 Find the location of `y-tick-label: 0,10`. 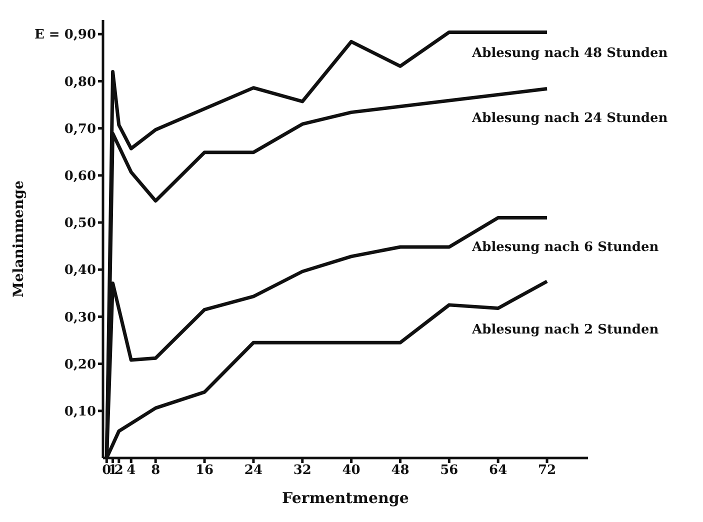

y-tick-label: 0,10 is located at coordinates (80, 412).